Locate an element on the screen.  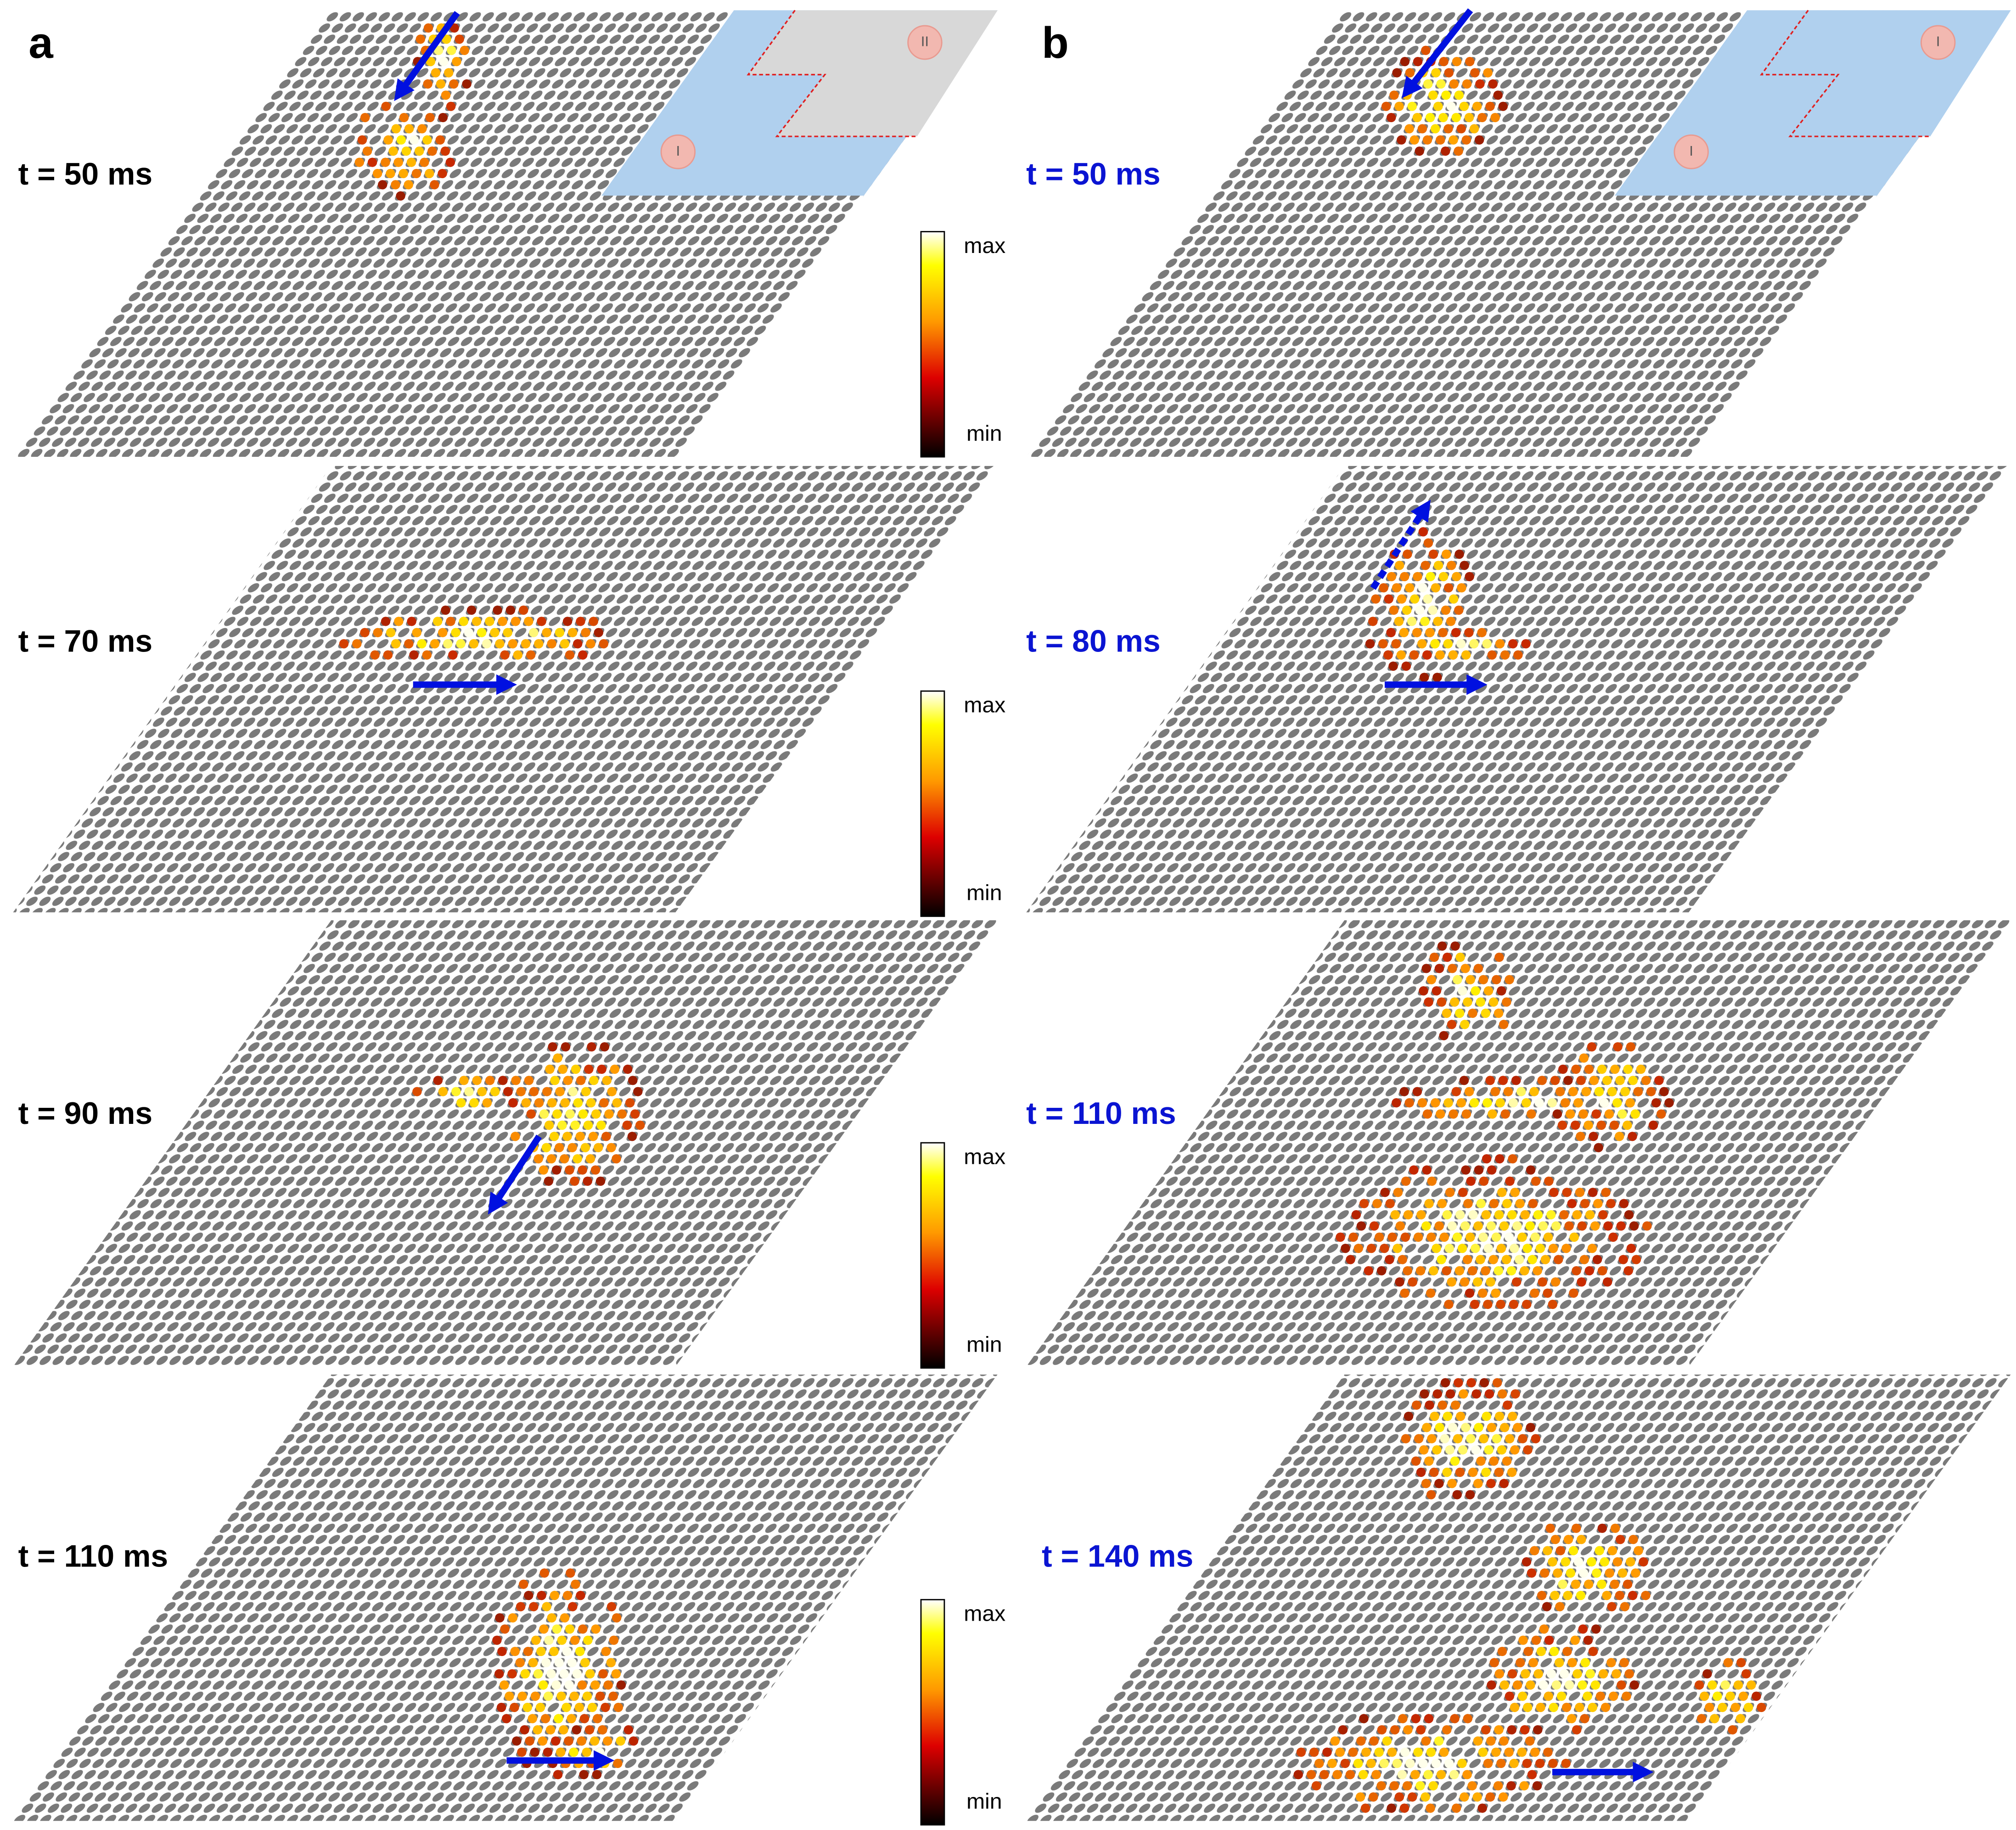
lattice is located at coordinates (505, 689).